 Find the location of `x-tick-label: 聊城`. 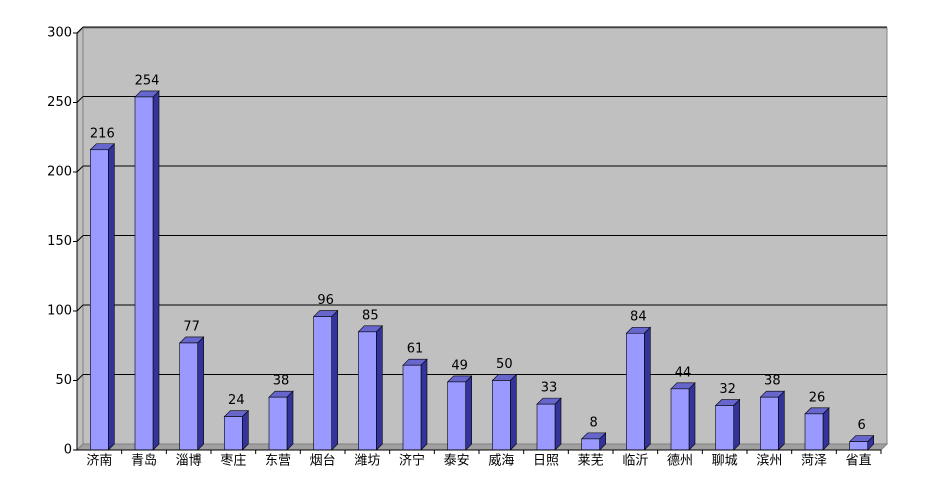

x-tick-label: 聊城 is located at coordinates (725, 461).